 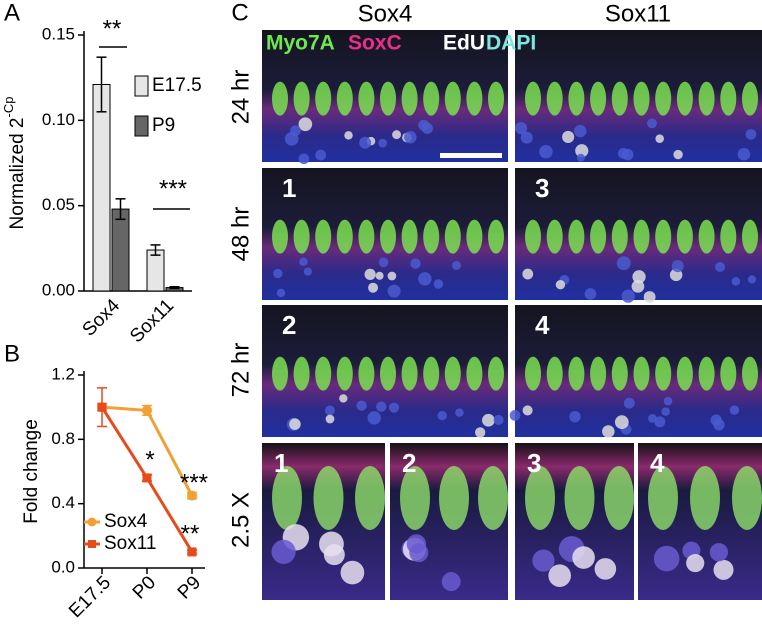 I want to click on x-tick-label: Sox4, so click(x=102, y=318).